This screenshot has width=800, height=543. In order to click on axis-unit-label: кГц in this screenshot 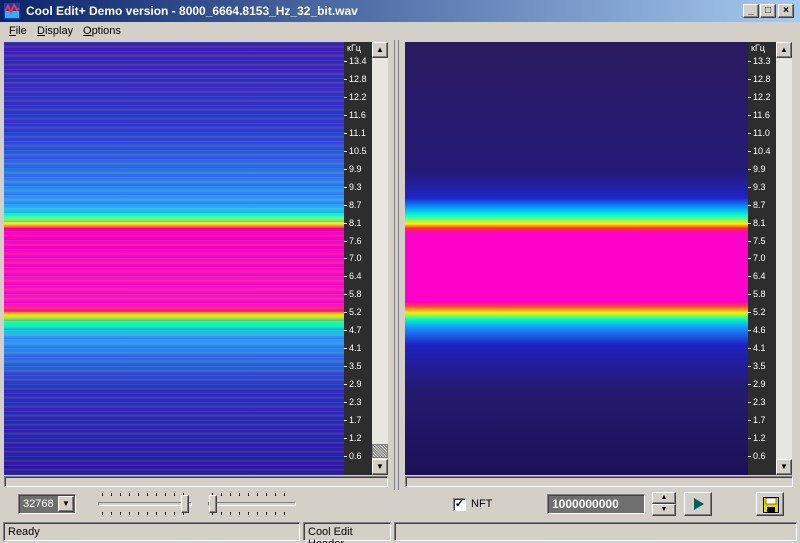, I will do `click(354, 48)`.